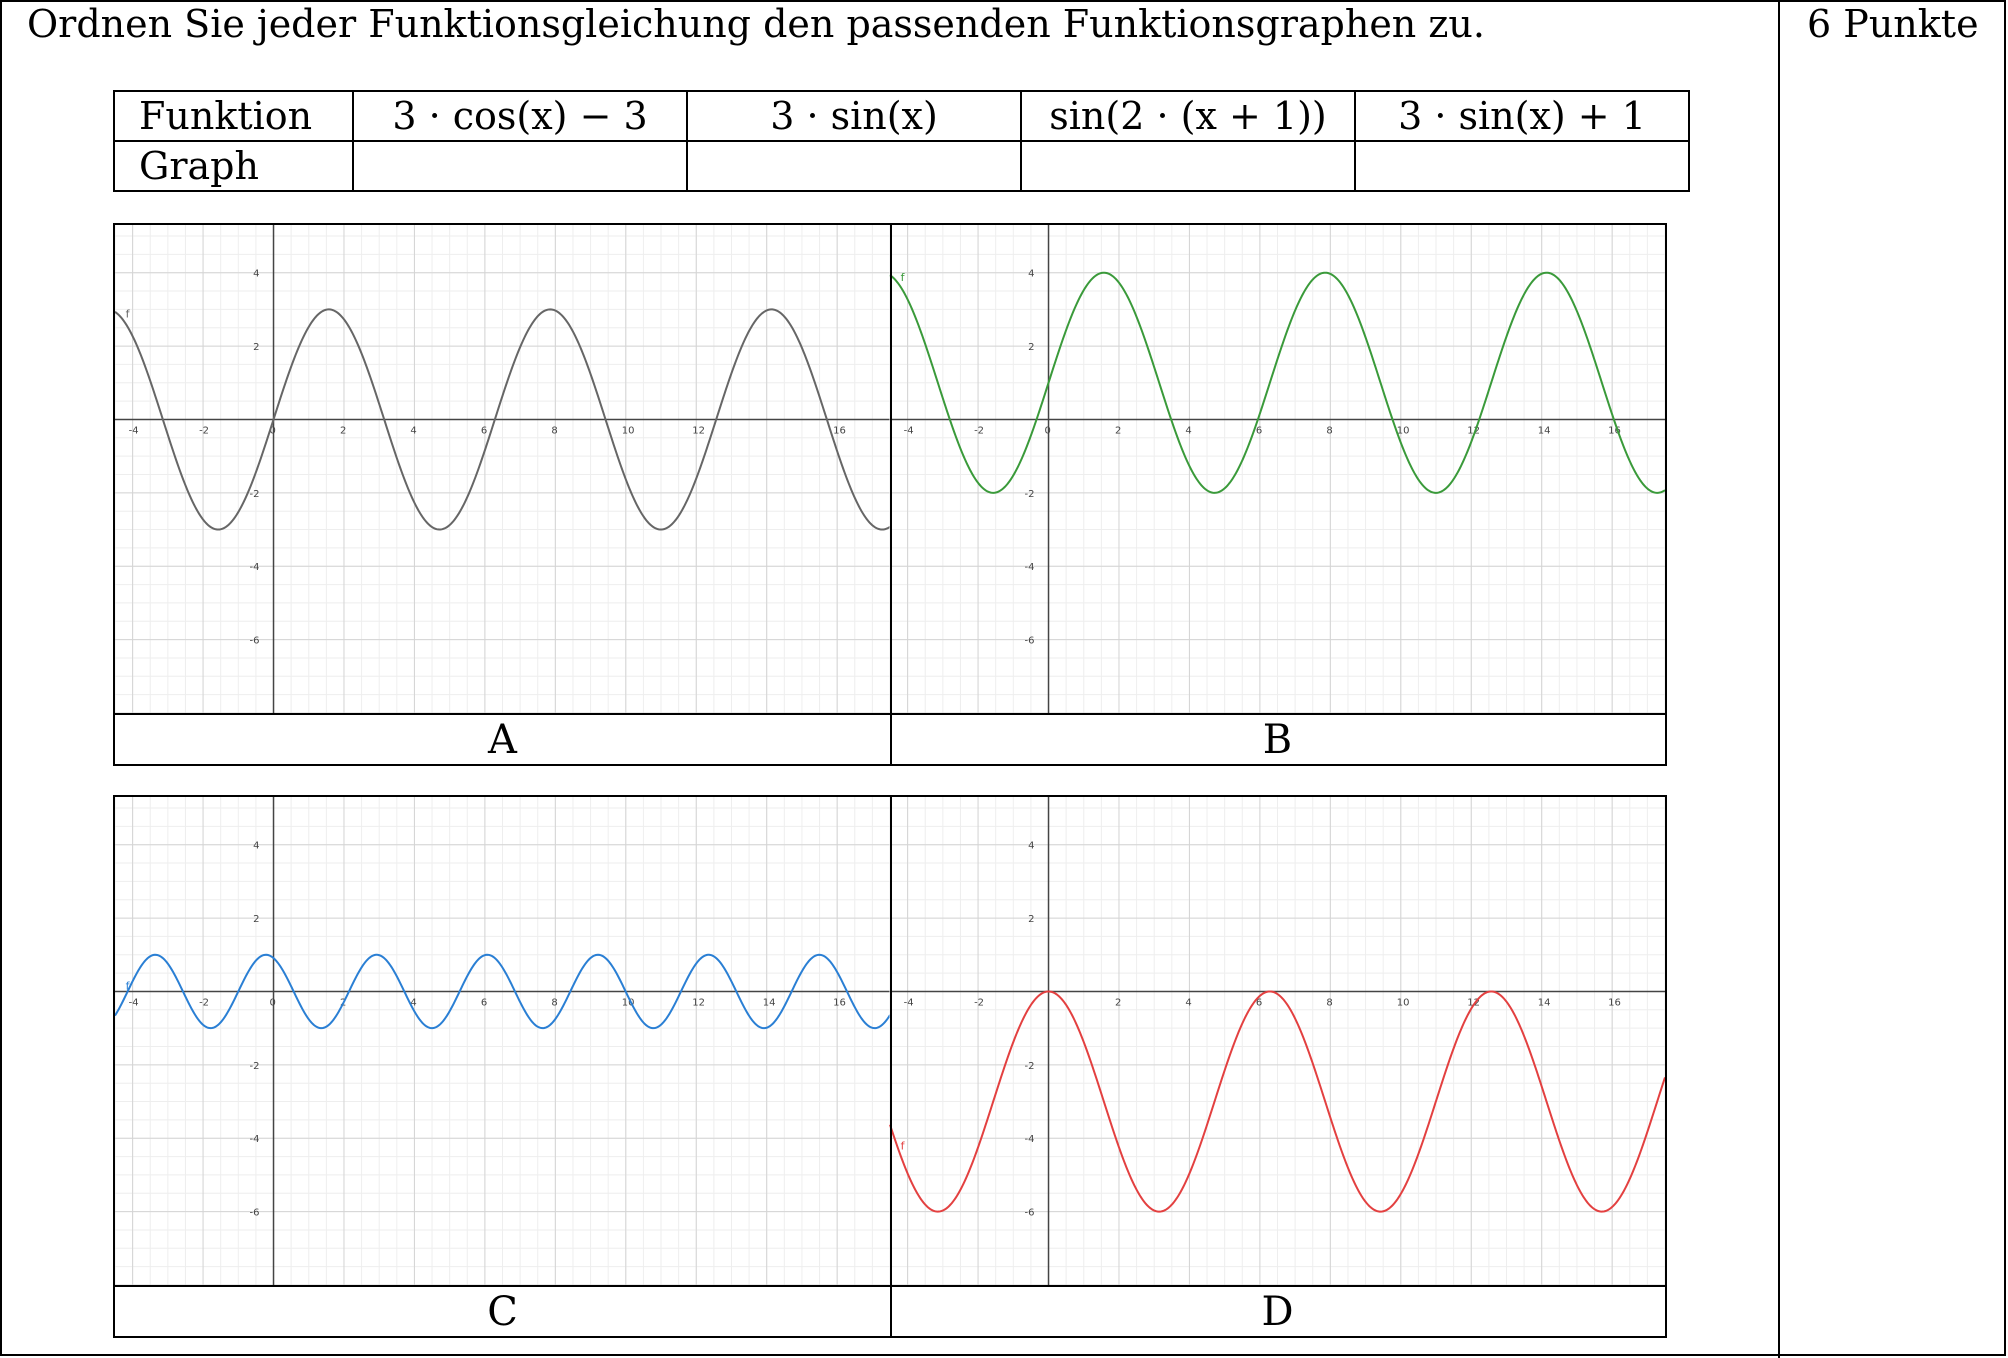  What do you see at coordinates (233, 166) in the screenshot?
I see `graph-row-label: Graph` at bounding box center [233, 166].